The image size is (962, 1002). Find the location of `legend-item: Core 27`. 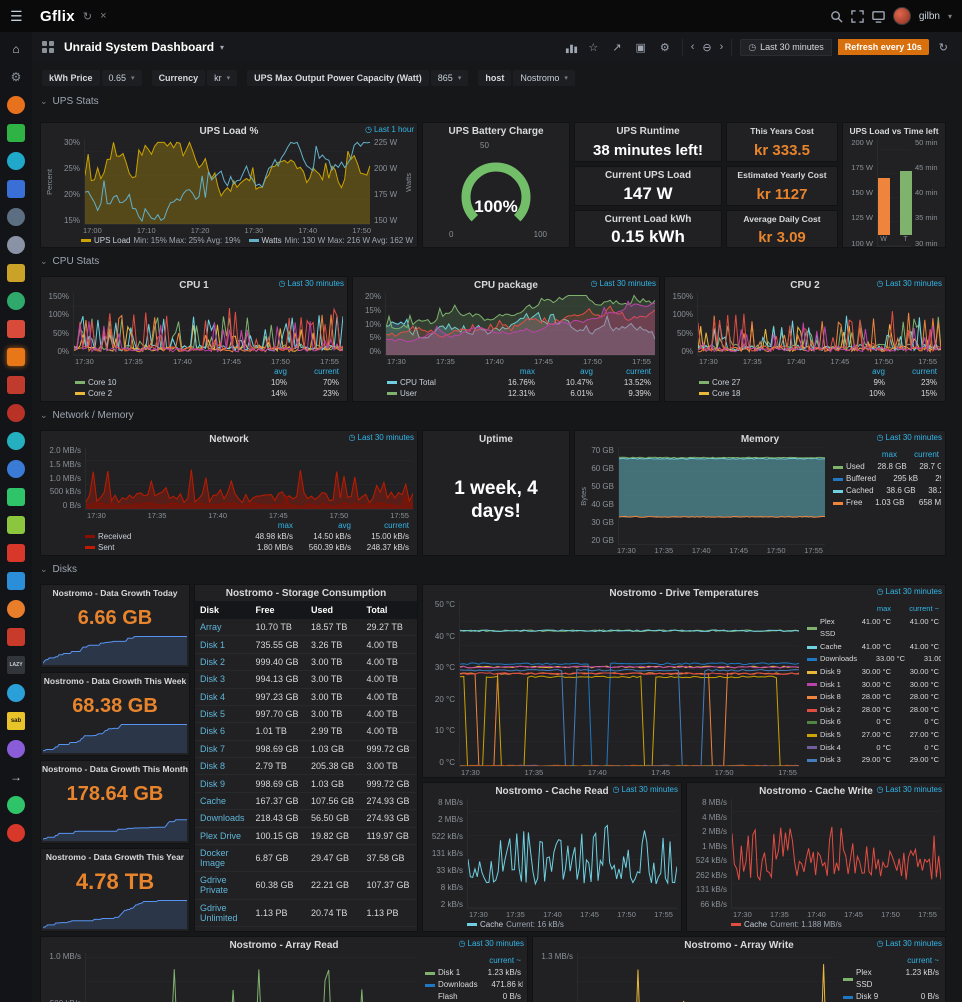

legend-item: Core 27 is located at coordinates (768, 382).